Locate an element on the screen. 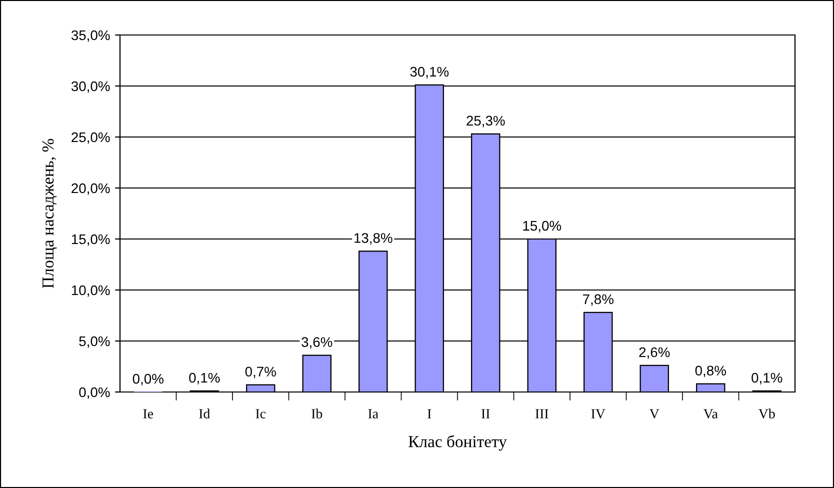 The width and height of the screenshot is (834, 488). data-label: 13,8% is located at coordinates (373, 239).